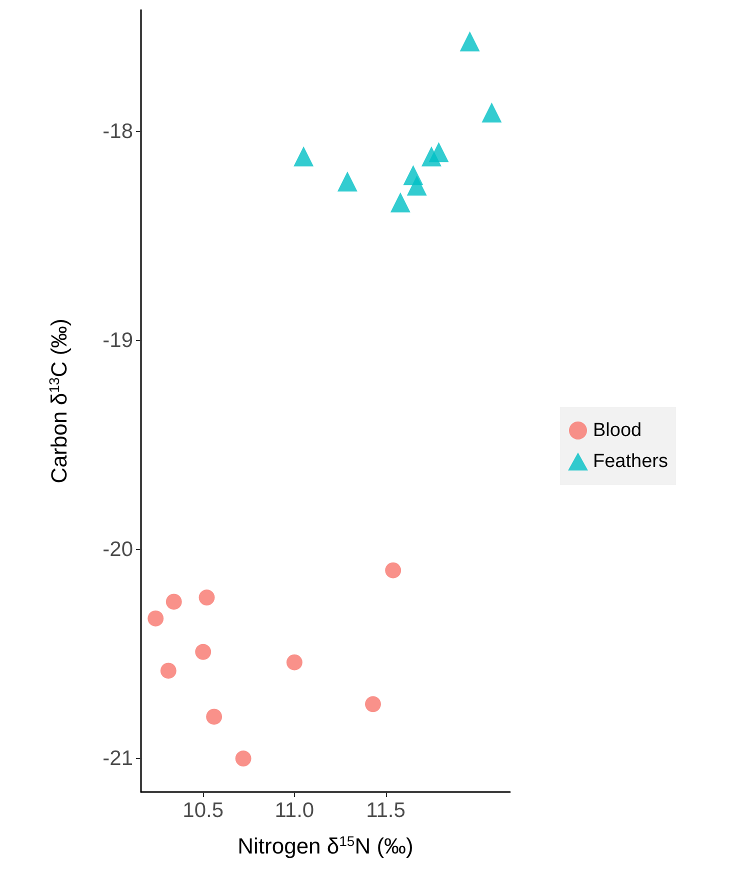  Describe the element at coordinates (117, 758) in the screenshot. I see `y-tick-label: -21` at that location.